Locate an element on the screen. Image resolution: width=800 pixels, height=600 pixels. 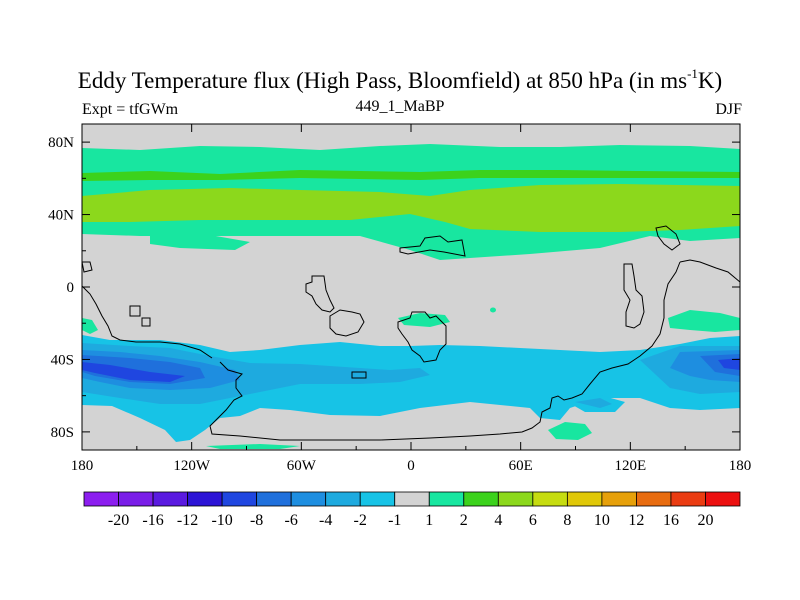
map-title-superscript: -1 is located at coordinates (692, 73).